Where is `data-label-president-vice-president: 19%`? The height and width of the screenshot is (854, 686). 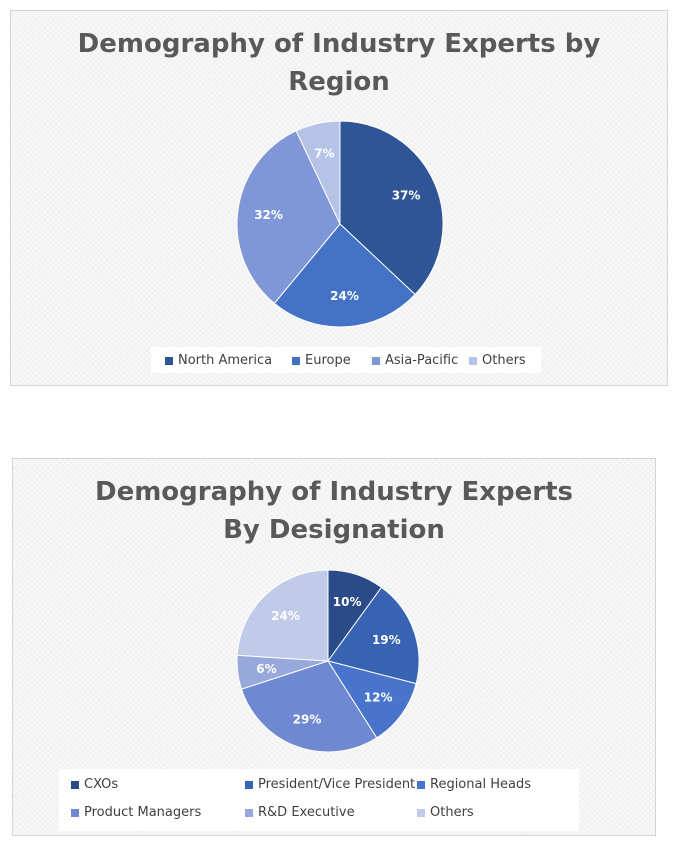 data-label-president-vice-president: 19% is located at coordinates (386, 640).